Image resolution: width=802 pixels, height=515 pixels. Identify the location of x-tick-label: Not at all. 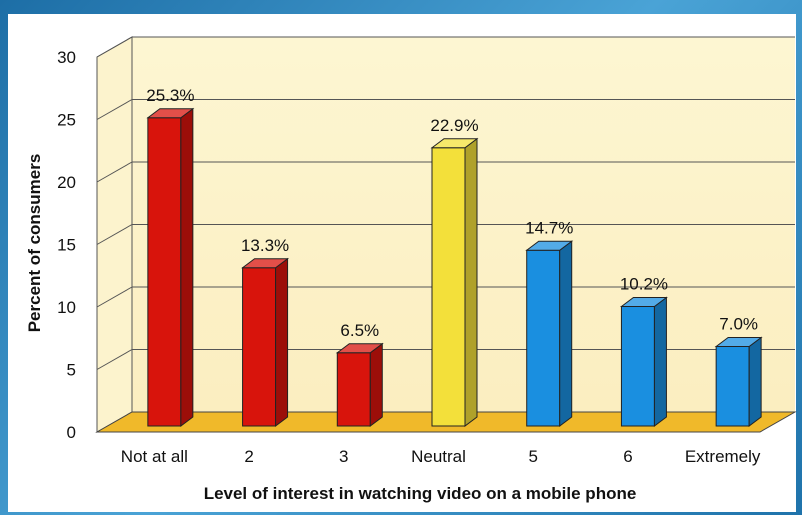
(154, 456).